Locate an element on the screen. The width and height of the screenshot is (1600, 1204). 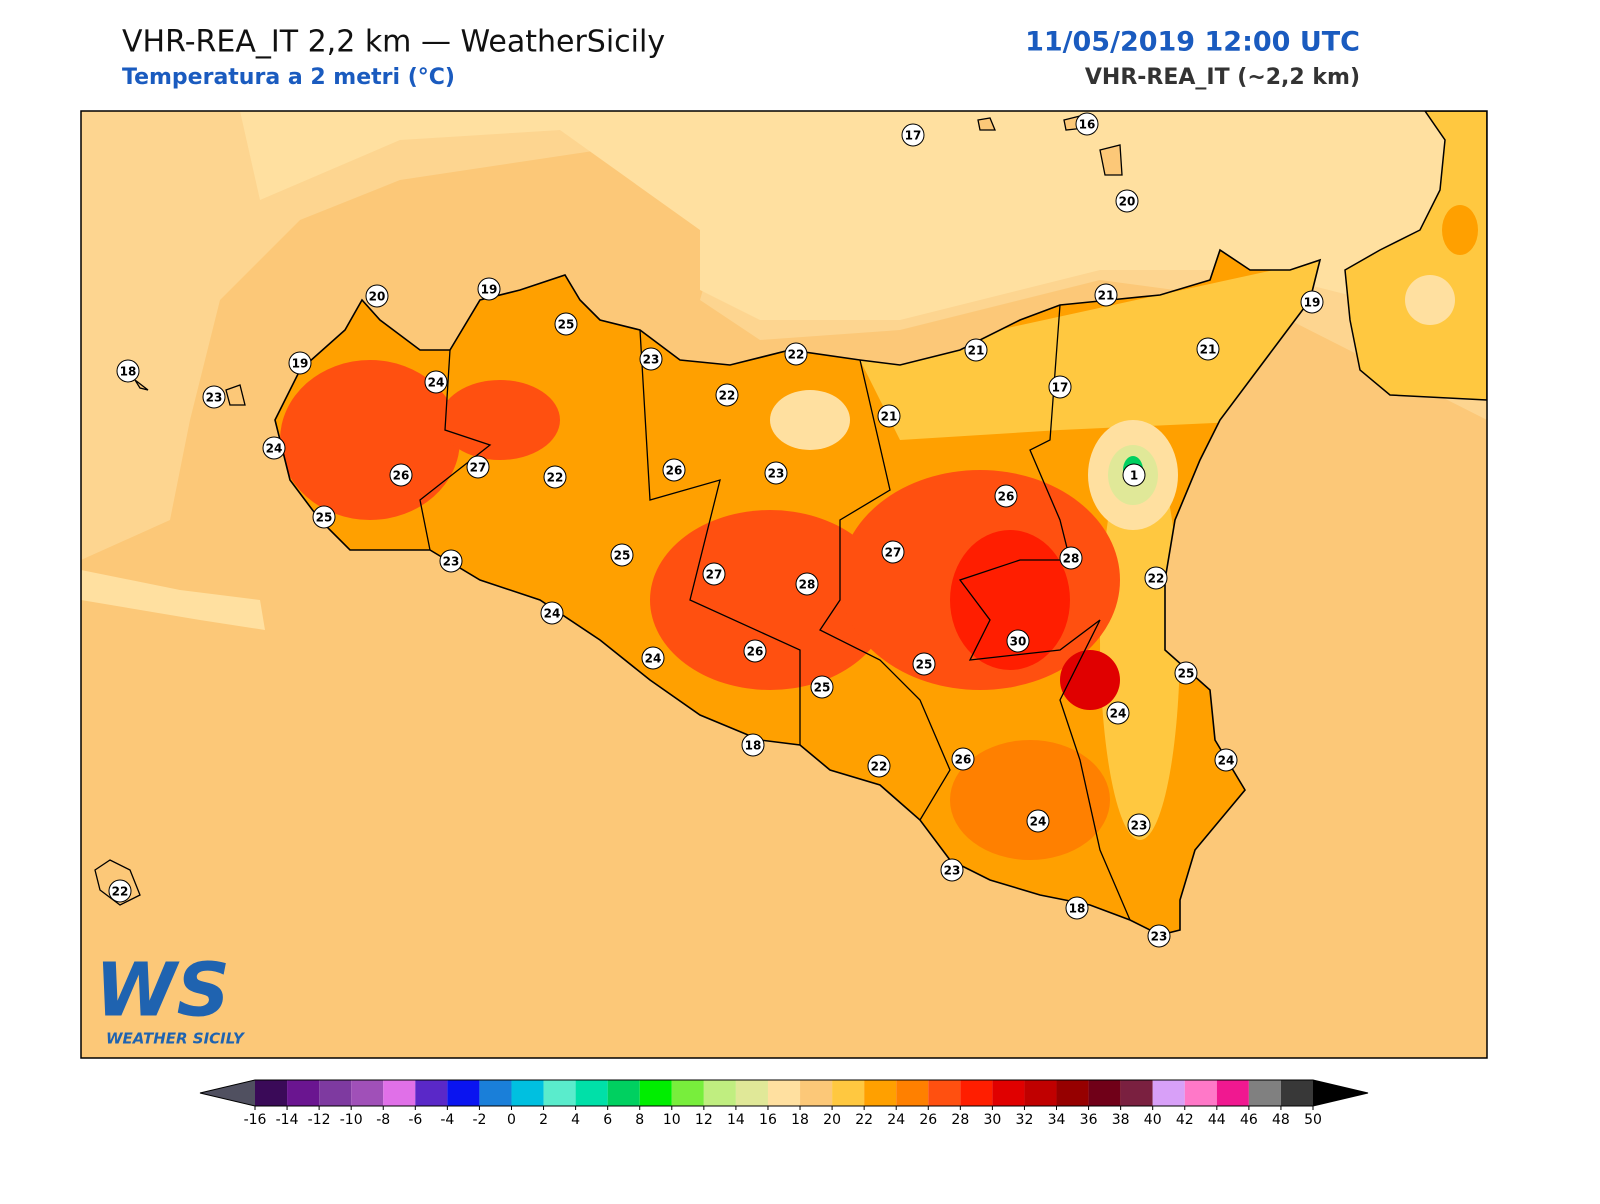
station: 27 is located at coordinates (893, 552).